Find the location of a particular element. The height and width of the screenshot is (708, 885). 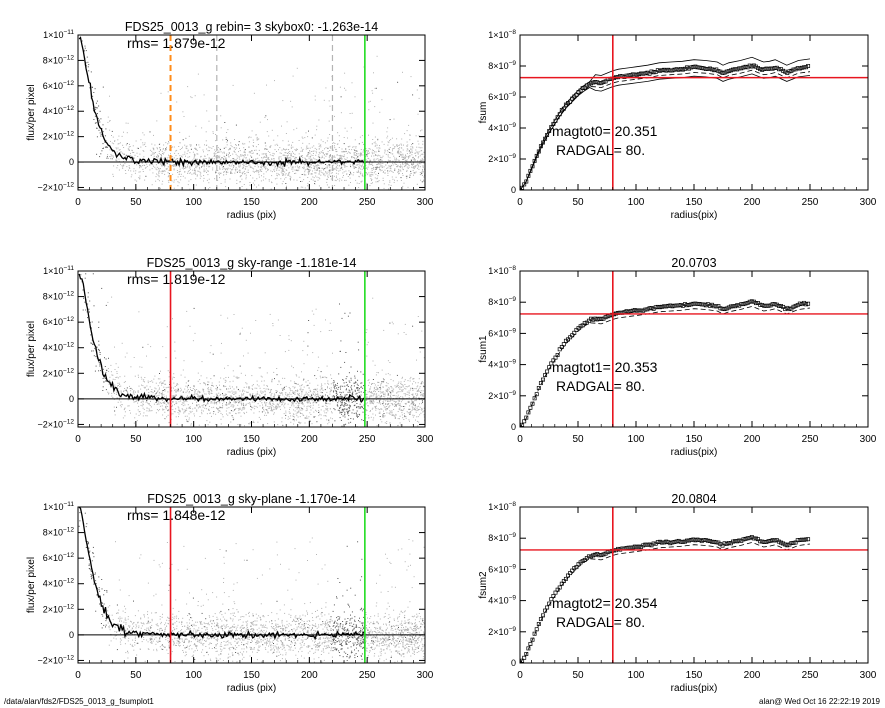

x-tick-label: 0 is located at coordinates (78, 202).